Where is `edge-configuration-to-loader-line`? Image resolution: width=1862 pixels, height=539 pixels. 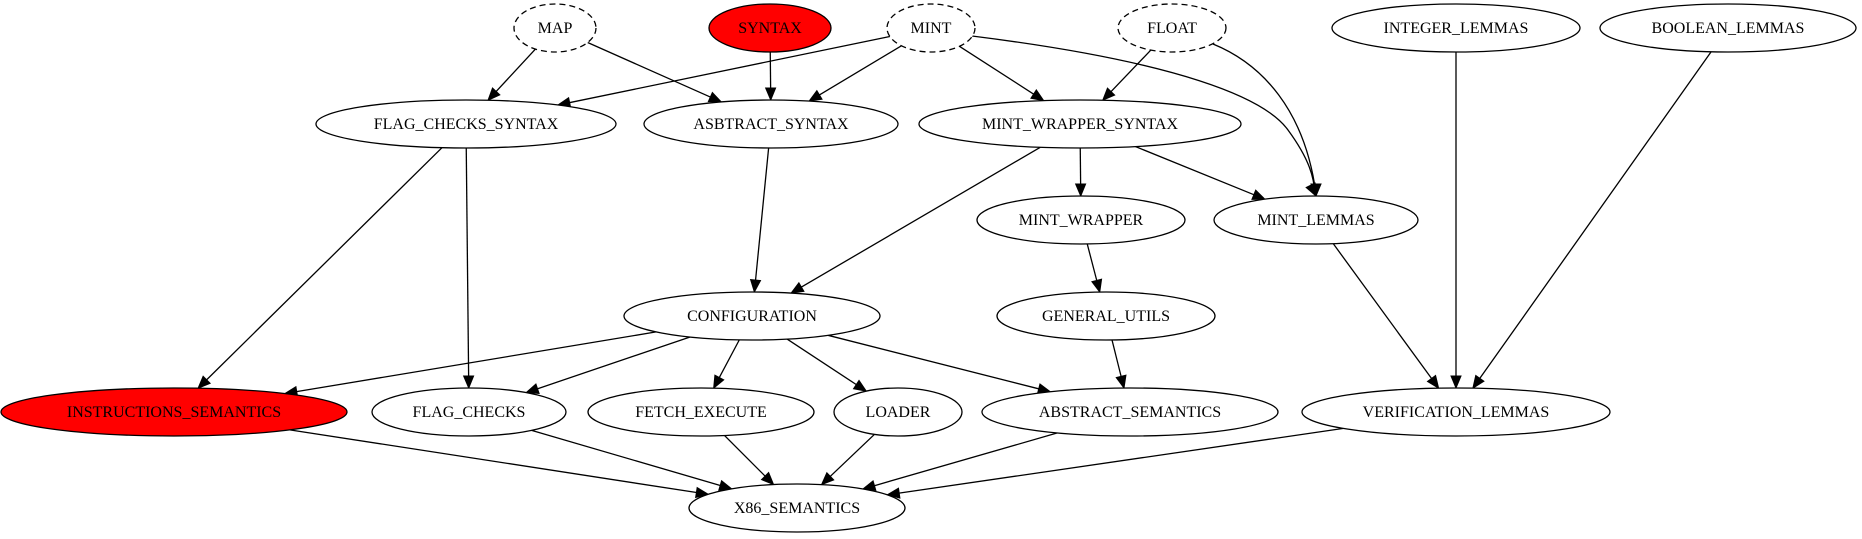 edge-configuration-to-loader-line is located at coordinates (822, 362).